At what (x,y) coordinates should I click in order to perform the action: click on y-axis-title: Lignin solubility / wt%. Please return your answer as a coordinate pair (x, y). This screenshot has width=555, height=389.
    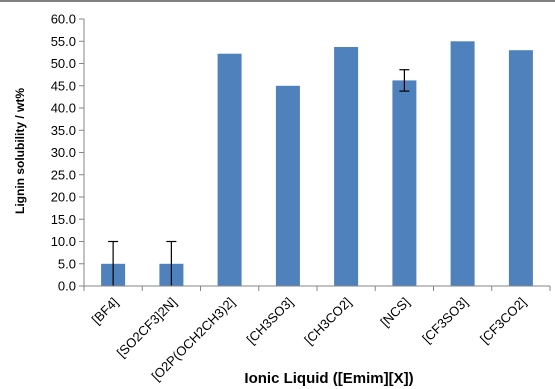
    Looking at the image, I should click on (20, 151).